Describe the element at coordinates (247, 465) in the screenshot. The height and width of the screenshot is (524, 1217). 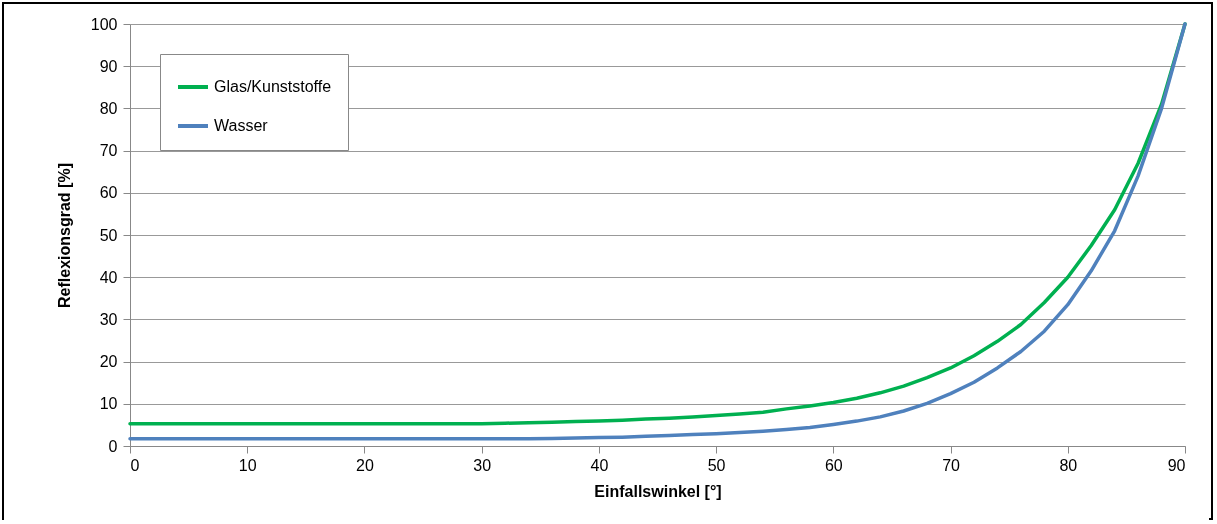
I see `x-tick-label: 10` at that location.